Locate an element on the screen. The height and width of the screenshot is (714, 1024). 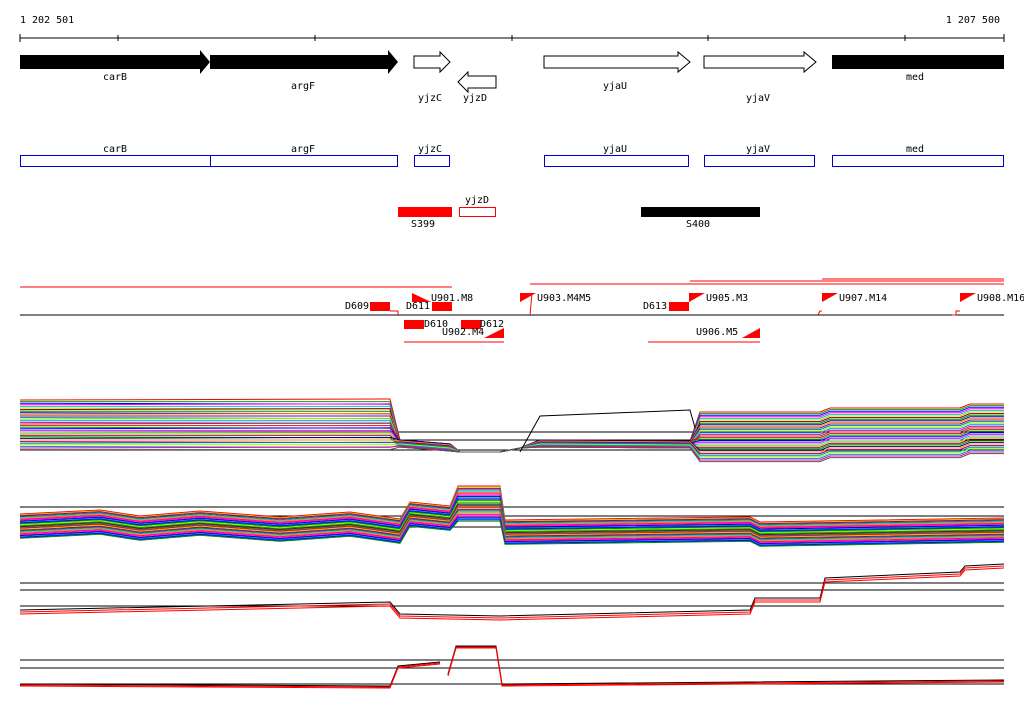
gene-label: argF is located at coordinates (303, 86).